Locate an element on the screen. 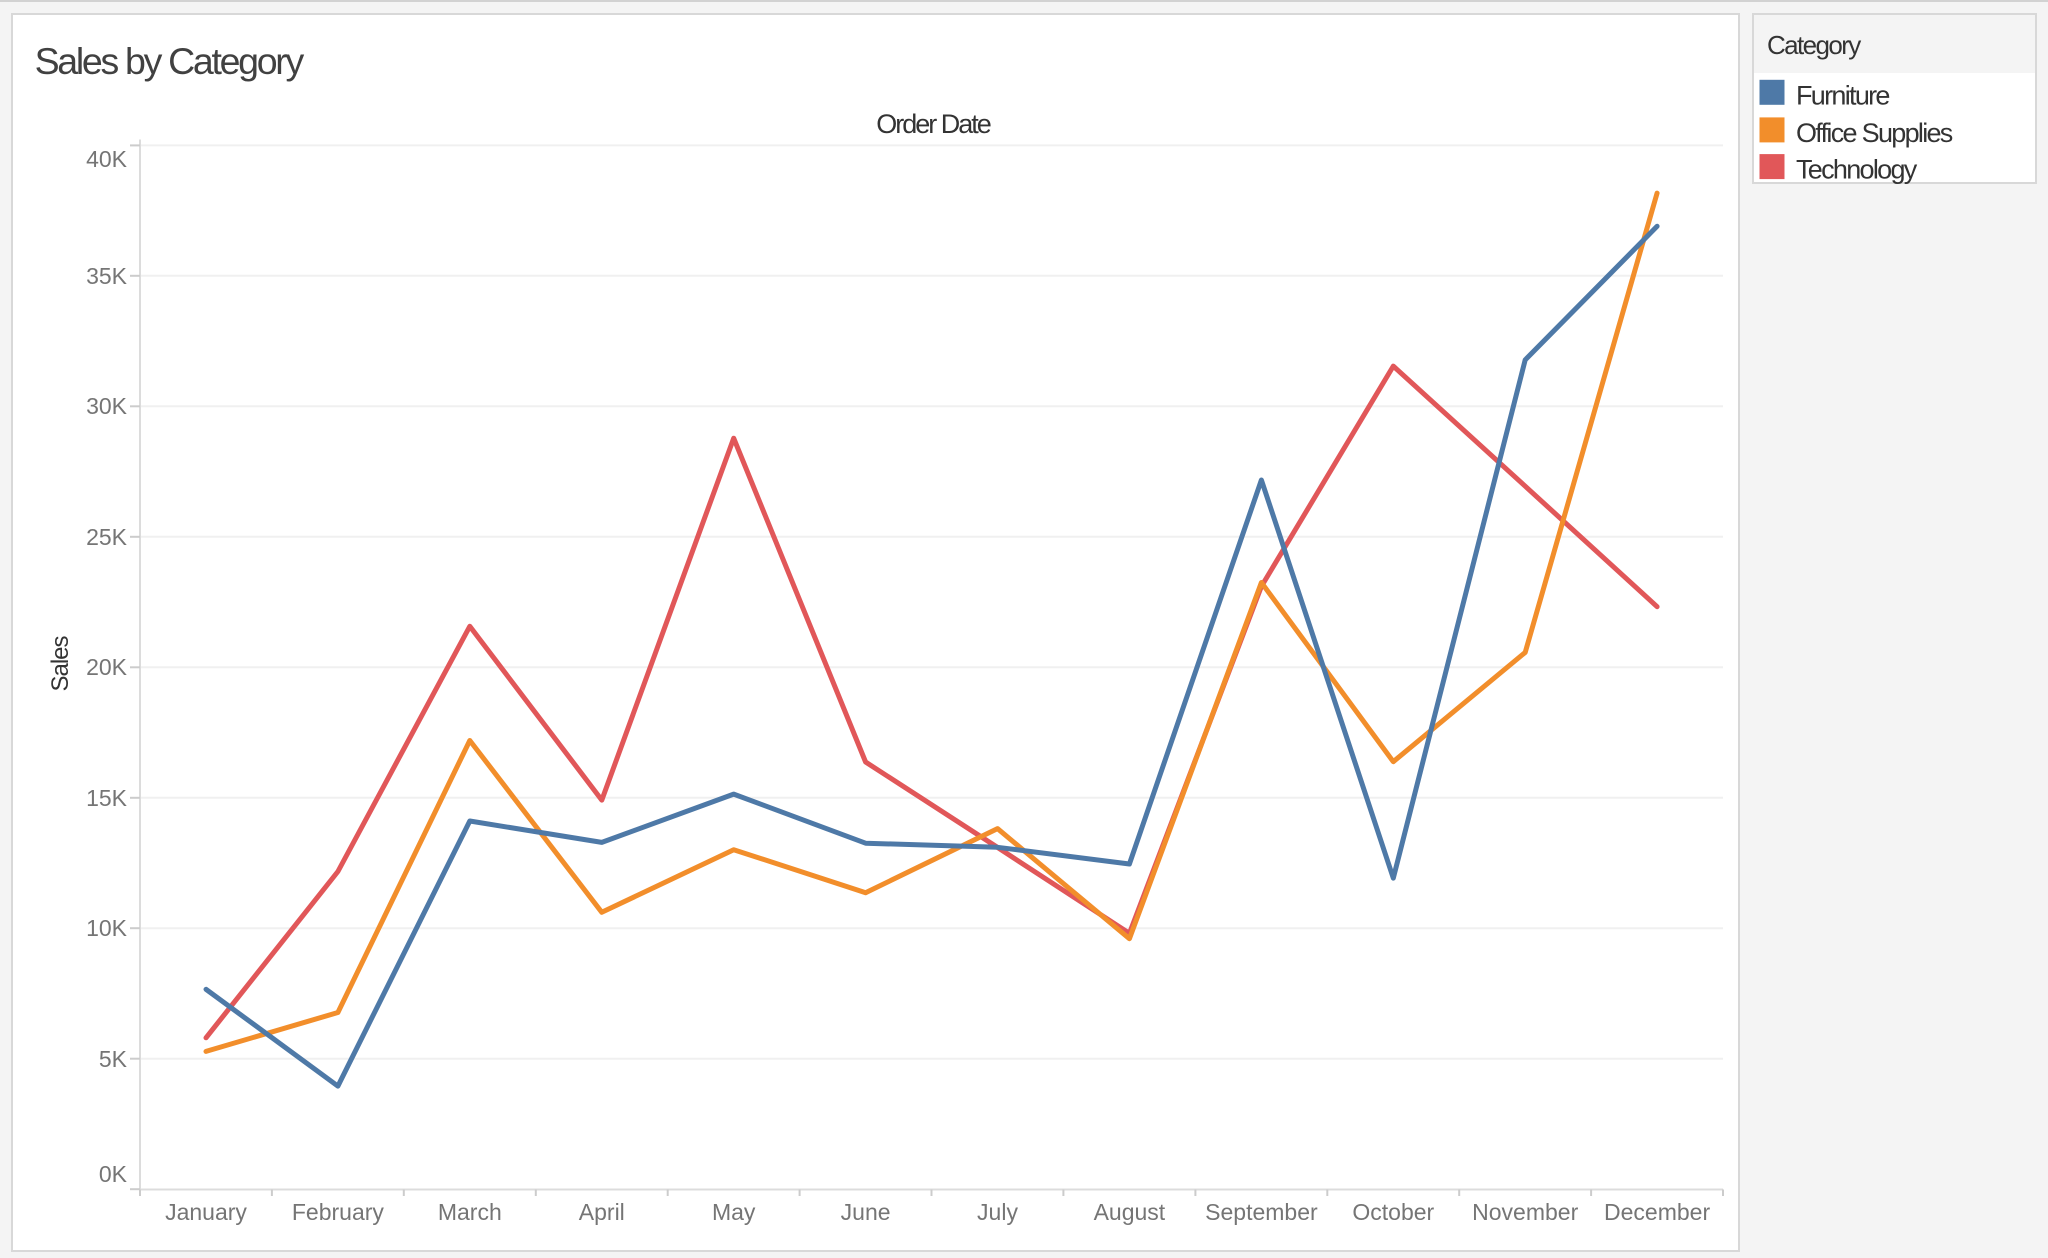  svg-text: Category is located at coordinates (1814, 45).